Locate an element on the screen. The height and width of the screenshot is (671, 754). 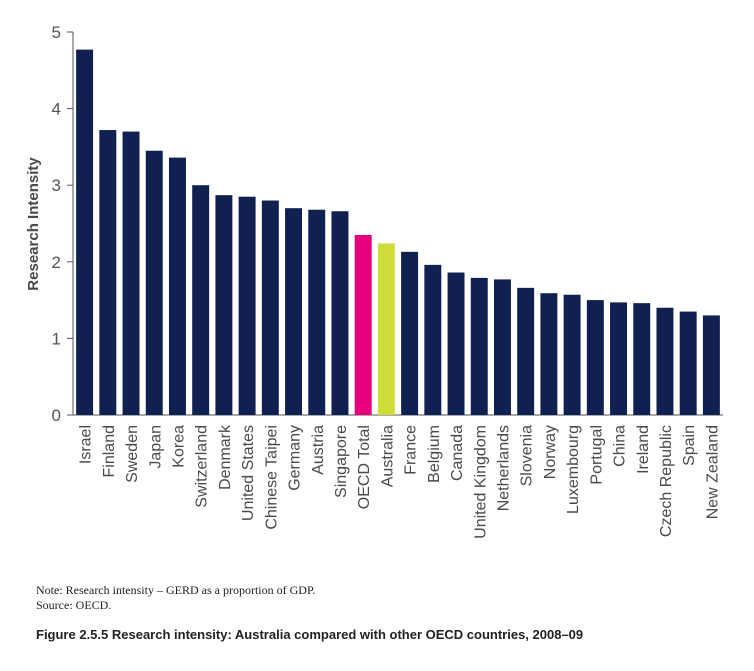
x-tick-label: China is located at coordinates (620, 446).